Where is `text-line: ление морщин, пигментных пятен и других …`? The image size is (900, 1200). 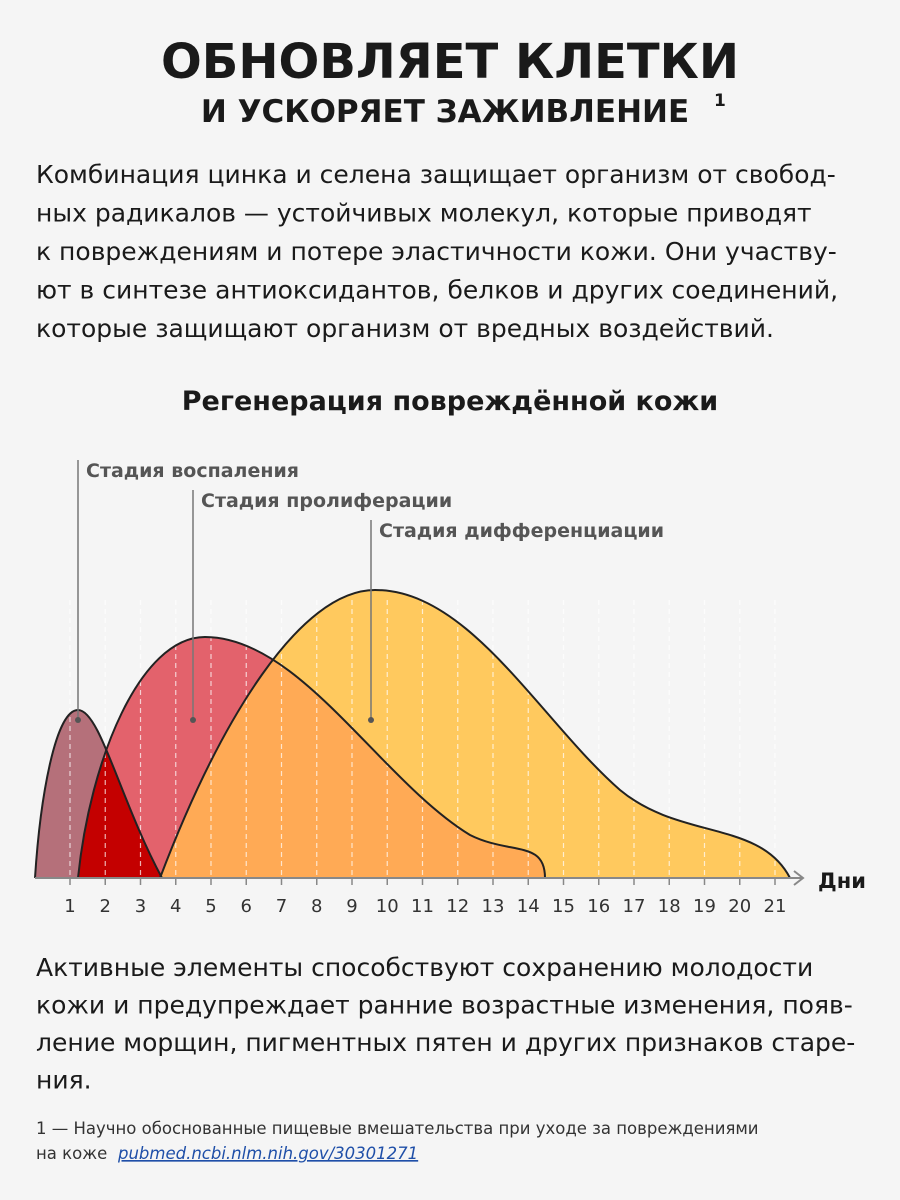
text-line: ление морщин, пигментных пятен и других … is located at coordinates (445, 1042).